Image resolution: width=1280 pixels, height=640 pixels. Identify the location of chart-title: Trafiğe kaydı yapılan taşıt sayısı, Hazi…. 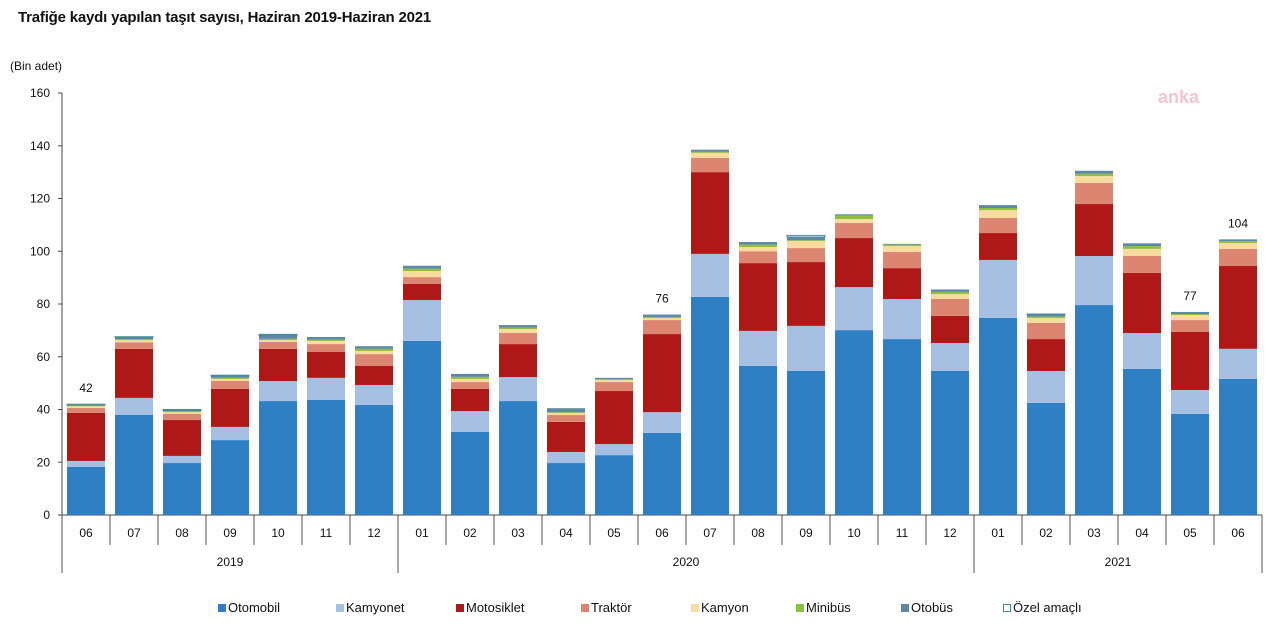
(225, 17).